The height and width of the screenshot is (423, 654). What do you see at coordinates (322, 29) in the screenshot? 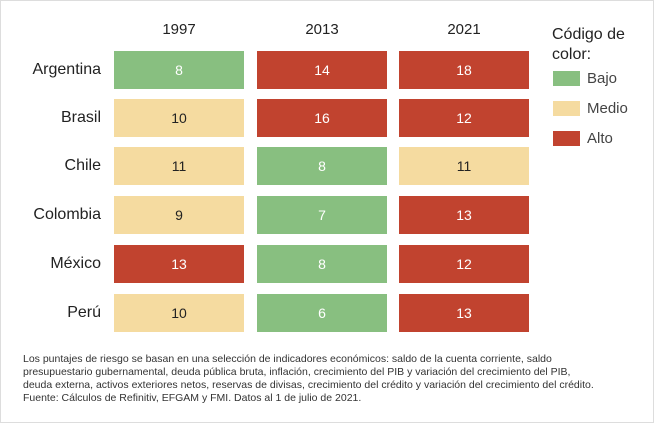
I see `column-label: 2013` at bounding box center [322, 29].